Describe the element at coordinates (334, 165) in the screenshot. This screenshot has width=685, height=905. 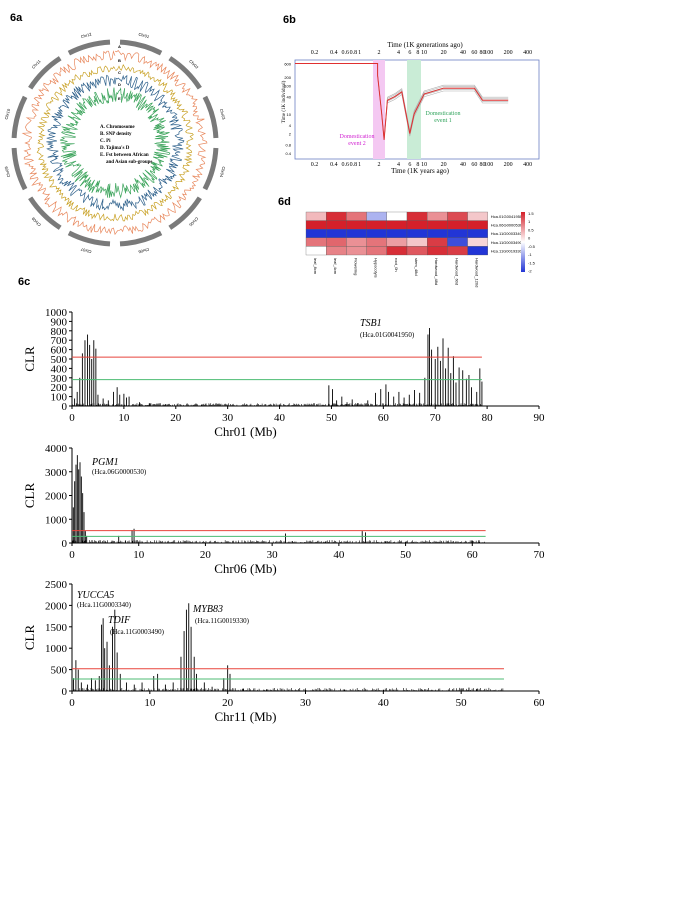
I see `psmc-bottom-tick: 0.4` at that location.